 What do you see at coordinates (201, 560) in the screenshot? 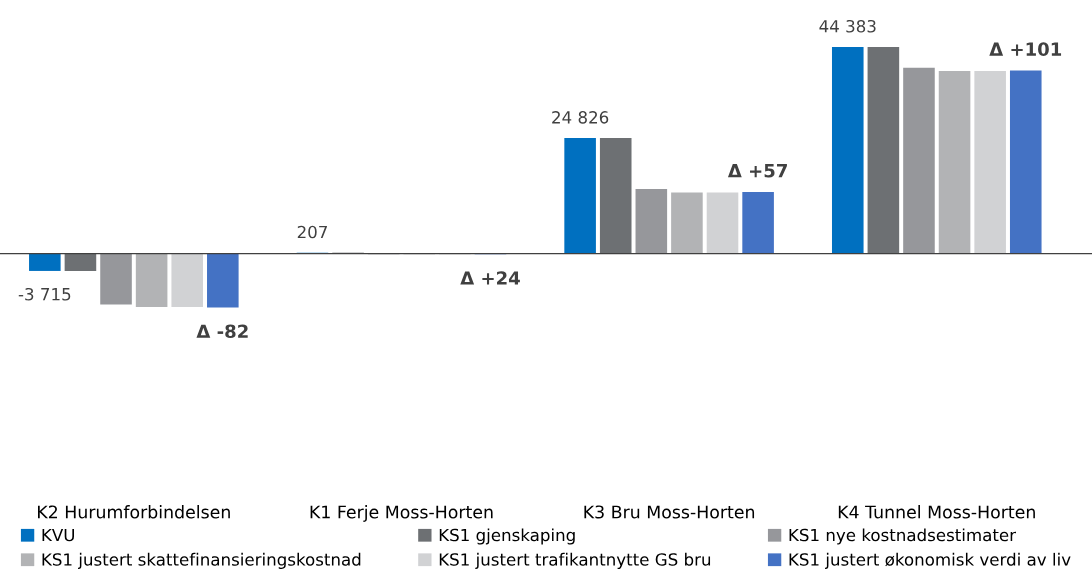
I see `legend-label: KS1 justert skattefinansieringskostnad` at bounding box center [201, 560].